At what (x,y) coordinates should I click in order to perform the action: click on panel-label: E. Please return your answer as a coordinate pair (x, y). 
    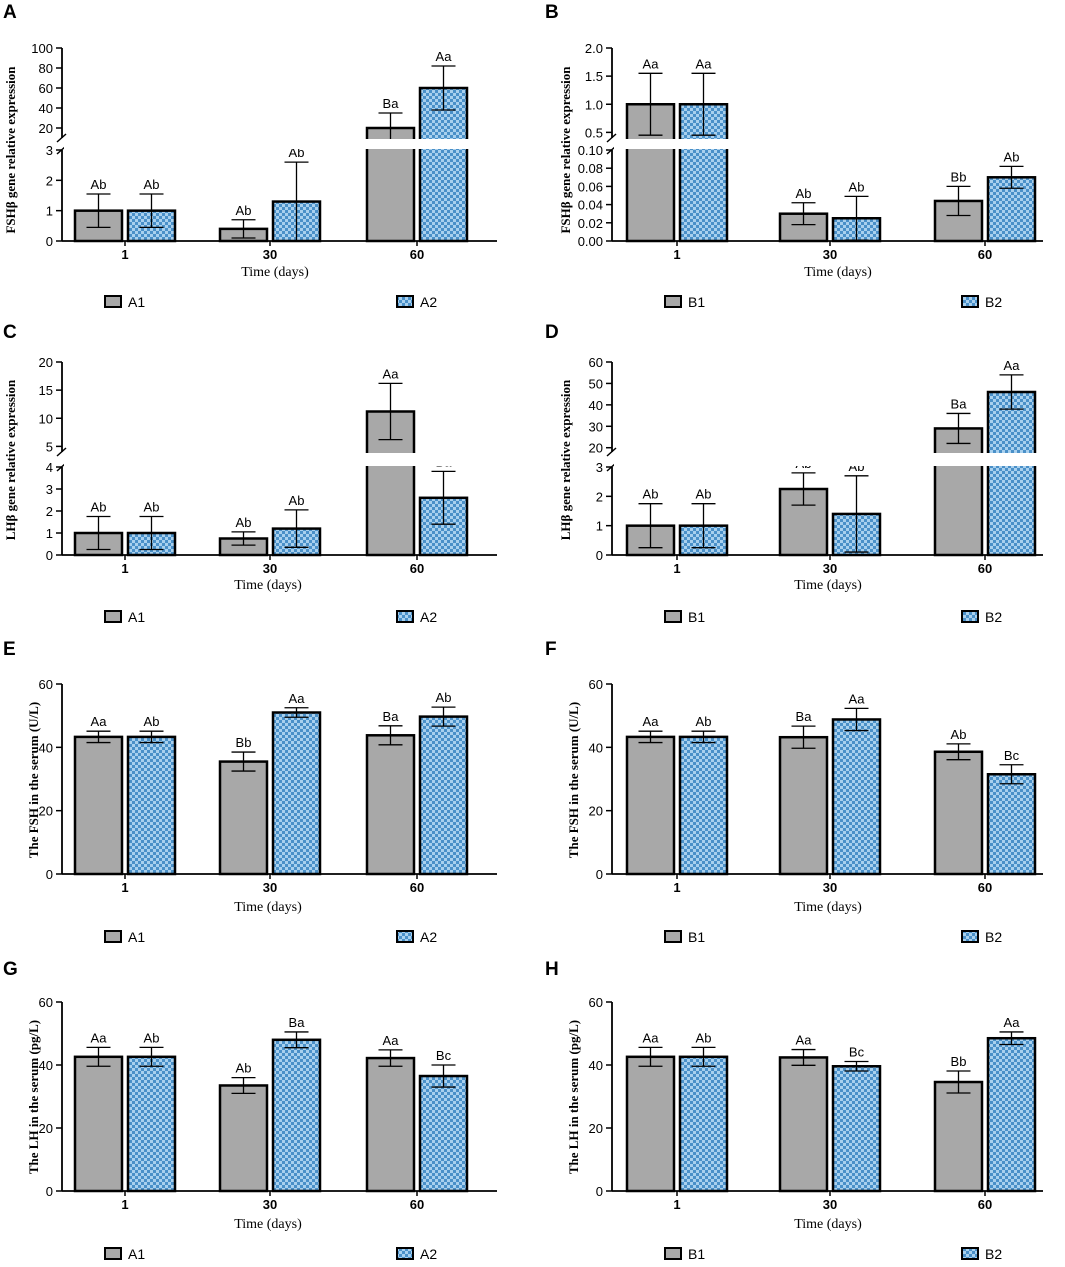
    Looking at the image, I should click on (9, 649).